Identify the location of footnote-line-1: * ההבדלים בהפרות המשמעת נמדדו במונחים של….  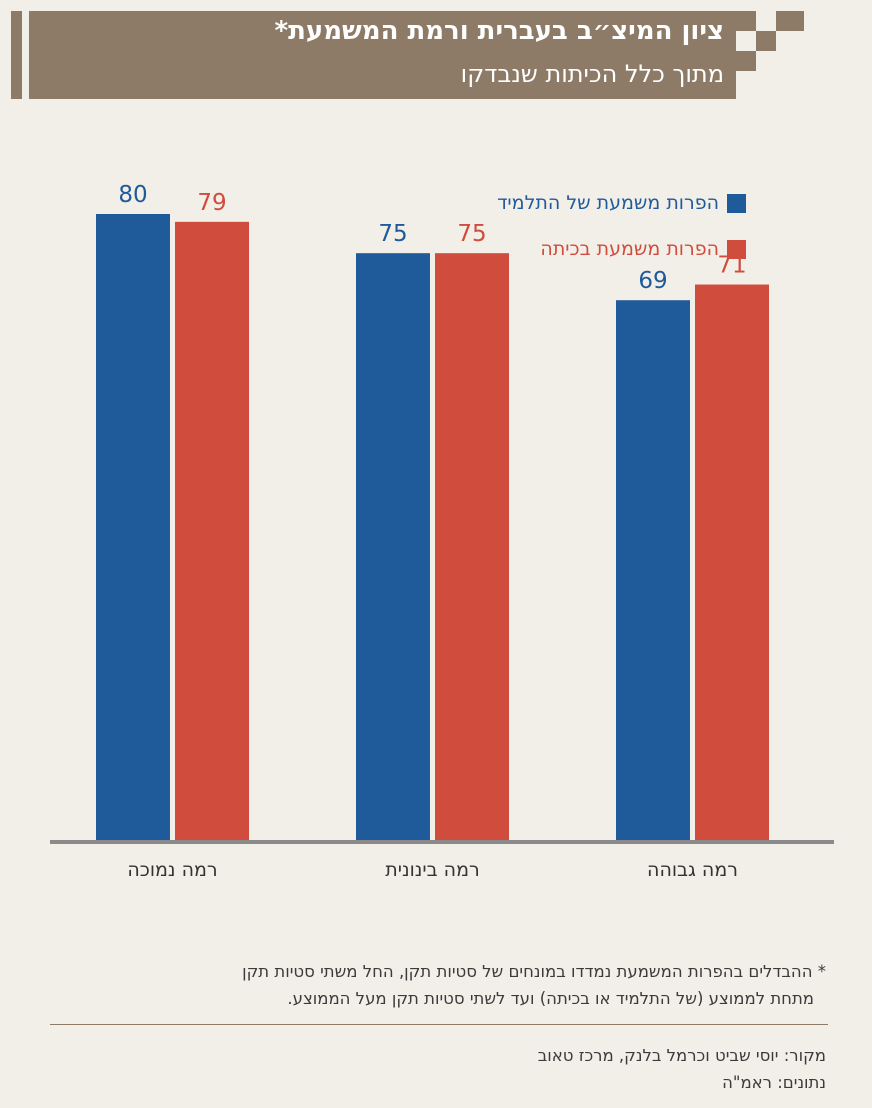
(534, 971).